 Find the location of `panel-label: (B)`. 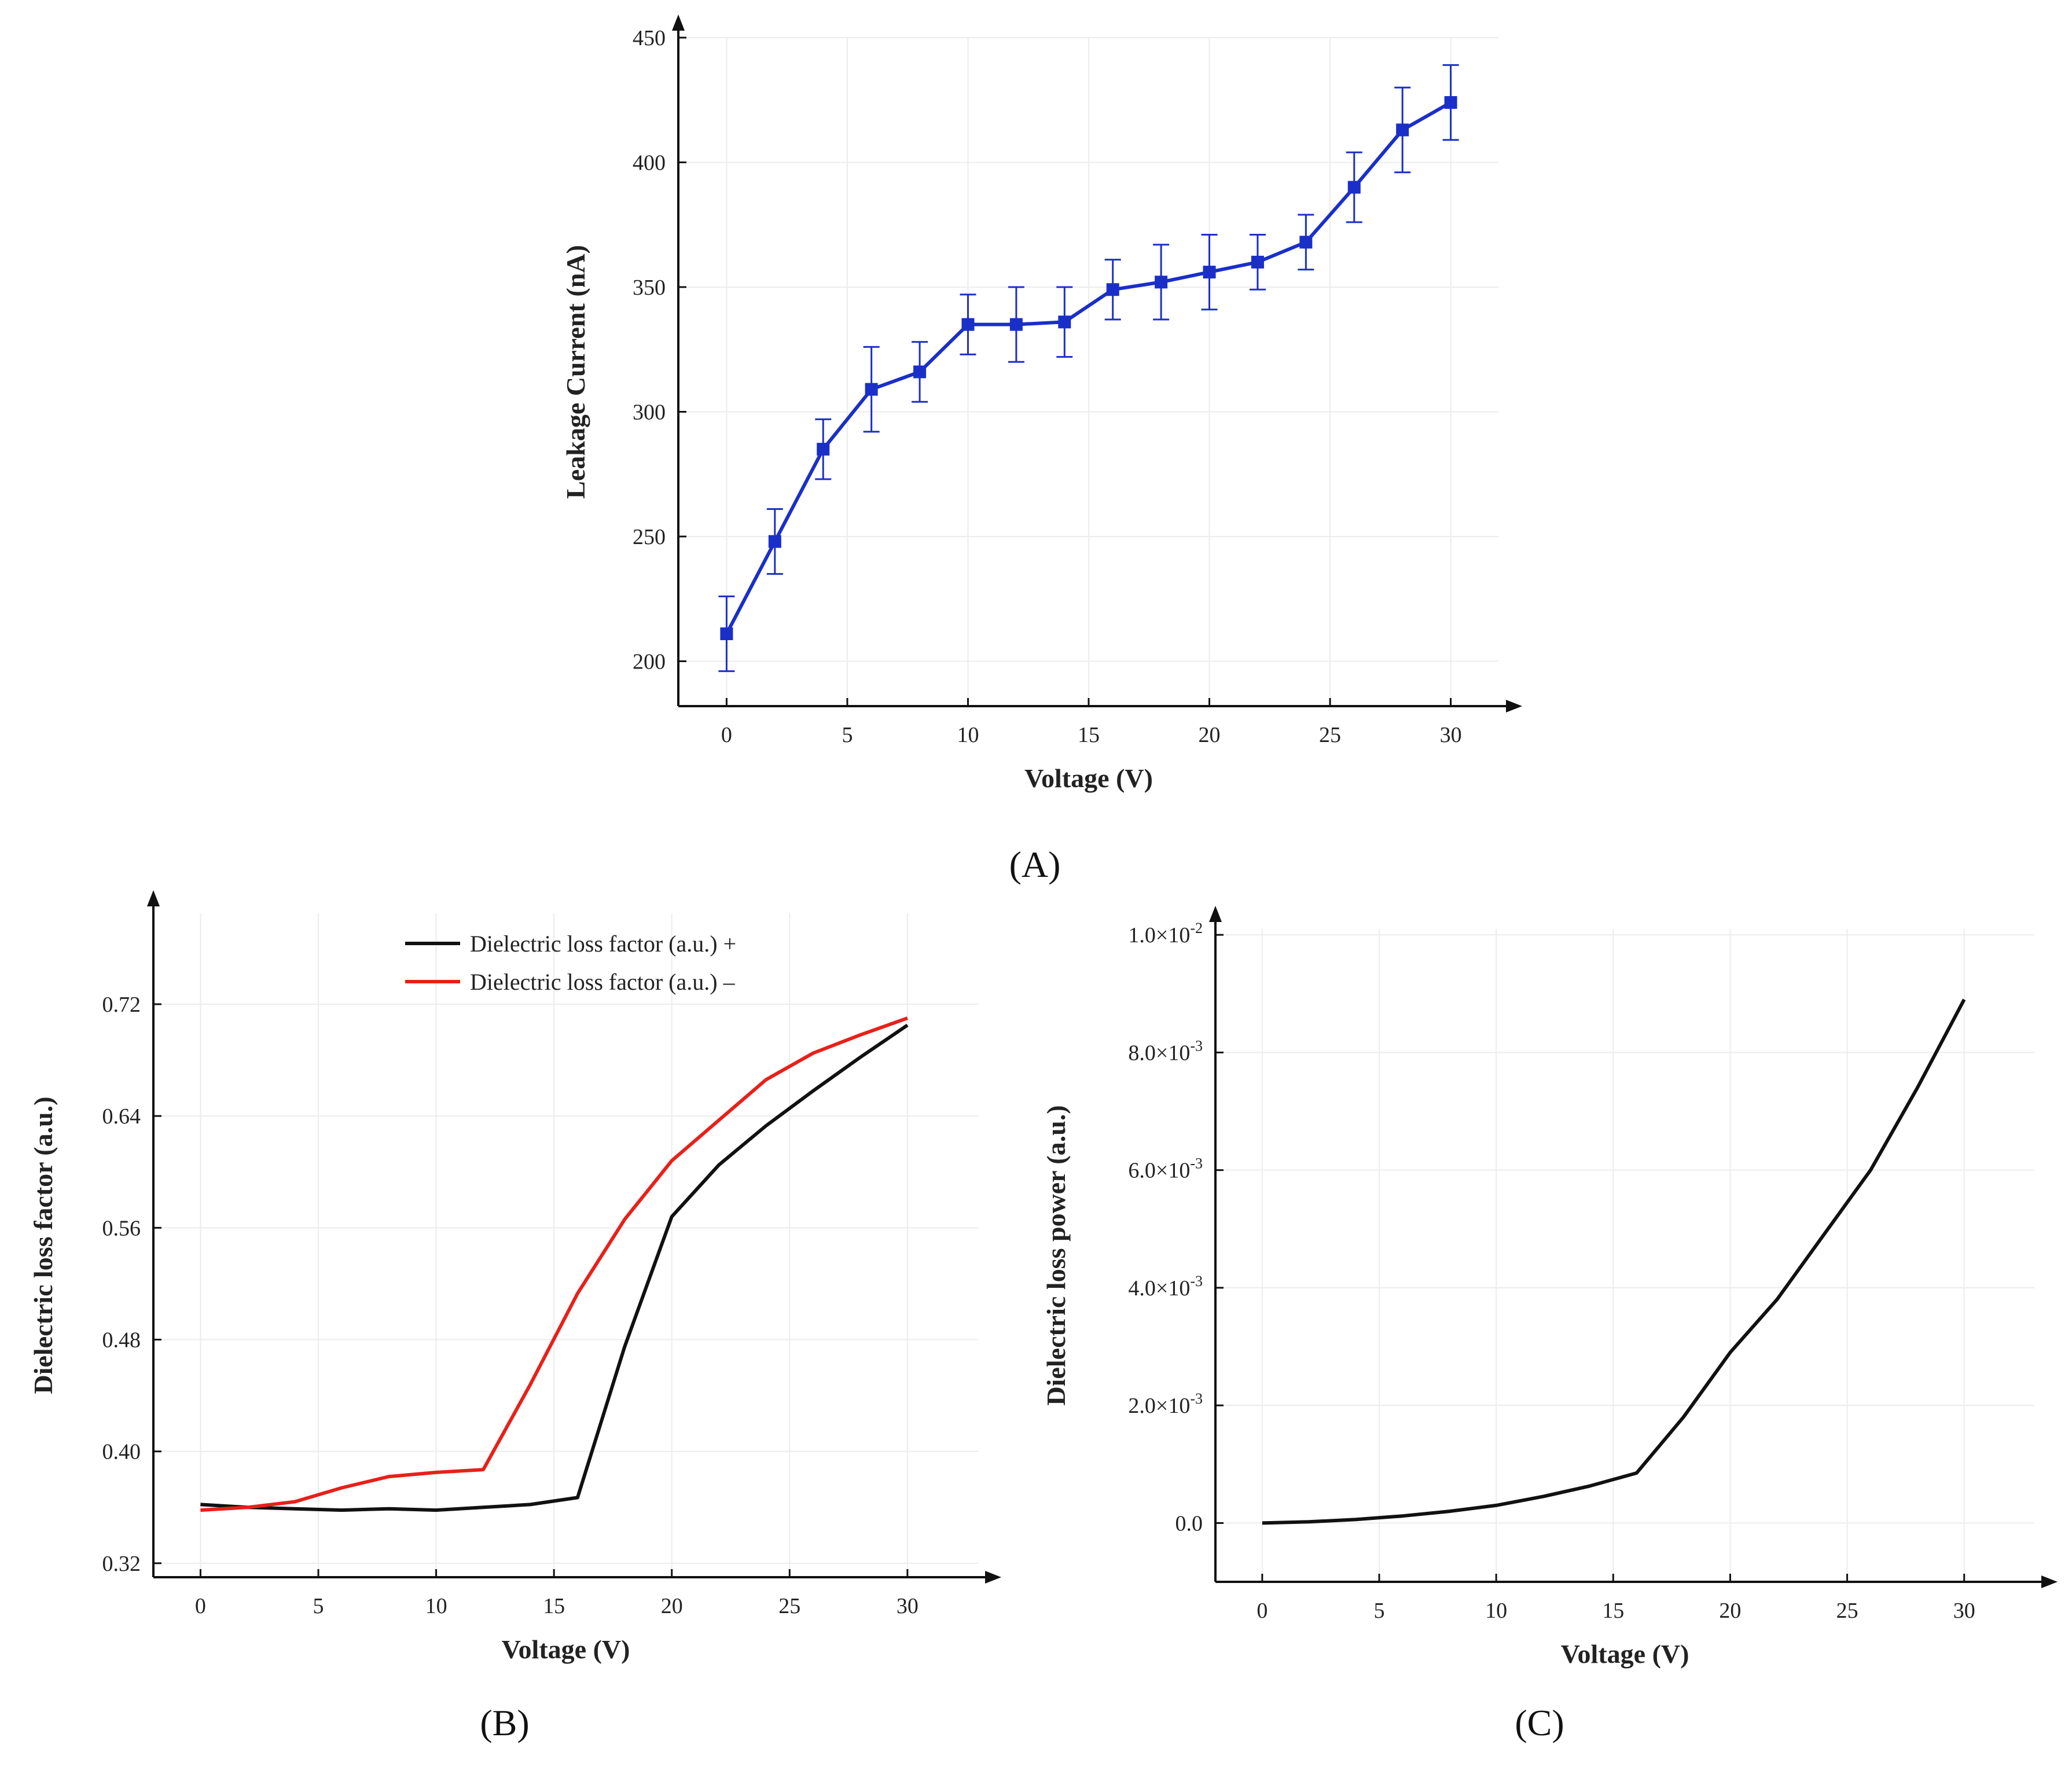

panel-label: (B) is located at coordinates (504, 1723).